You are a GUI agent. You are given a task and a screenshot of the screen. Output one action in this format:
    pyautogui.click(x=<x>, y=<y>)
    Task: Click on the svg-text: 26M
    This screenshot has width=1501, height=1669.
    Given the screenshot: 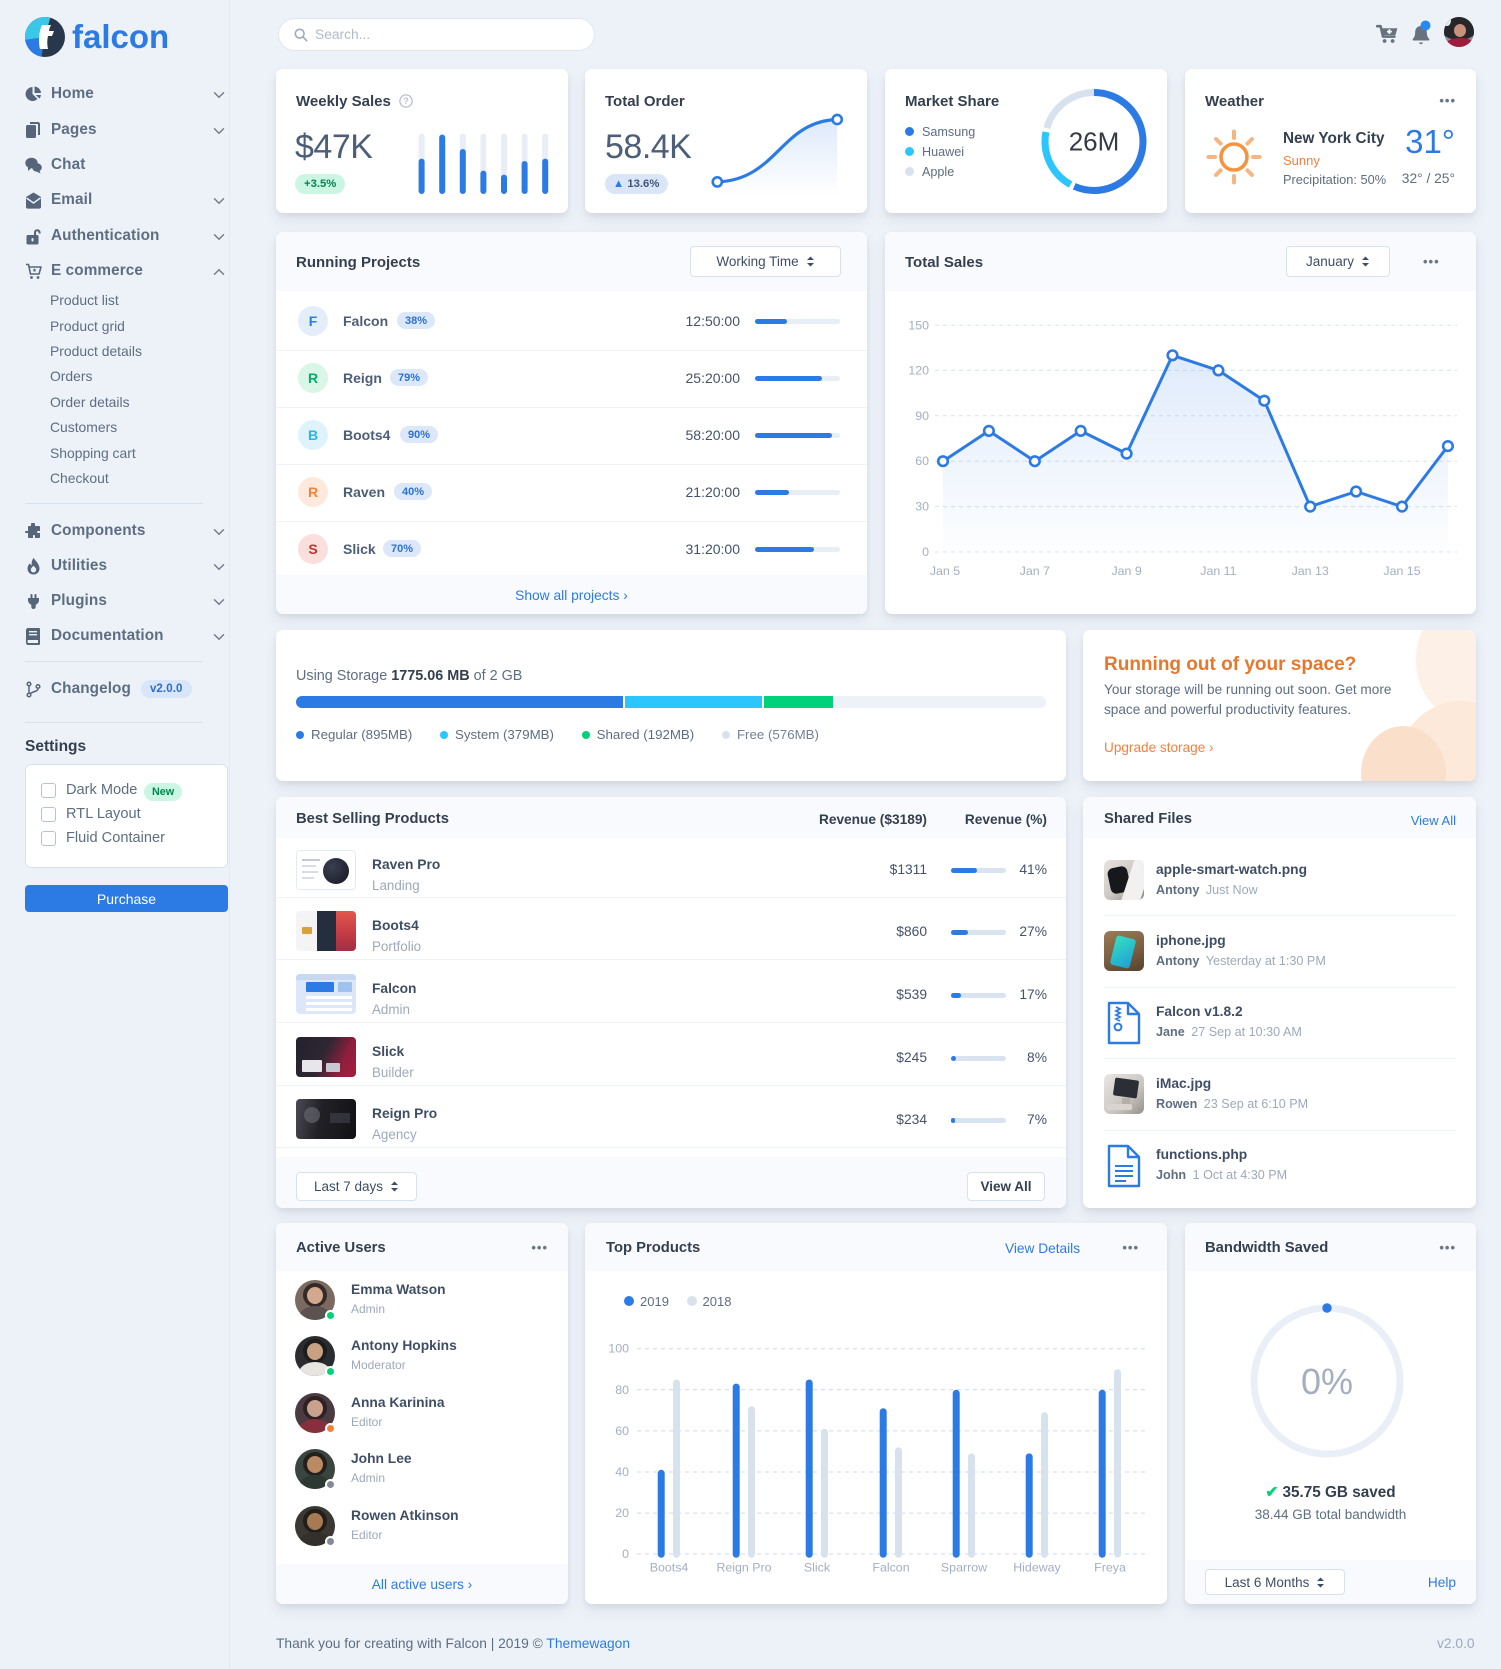 What is the action you would take?
    pyautogui.click(x=1094, y=142)
    